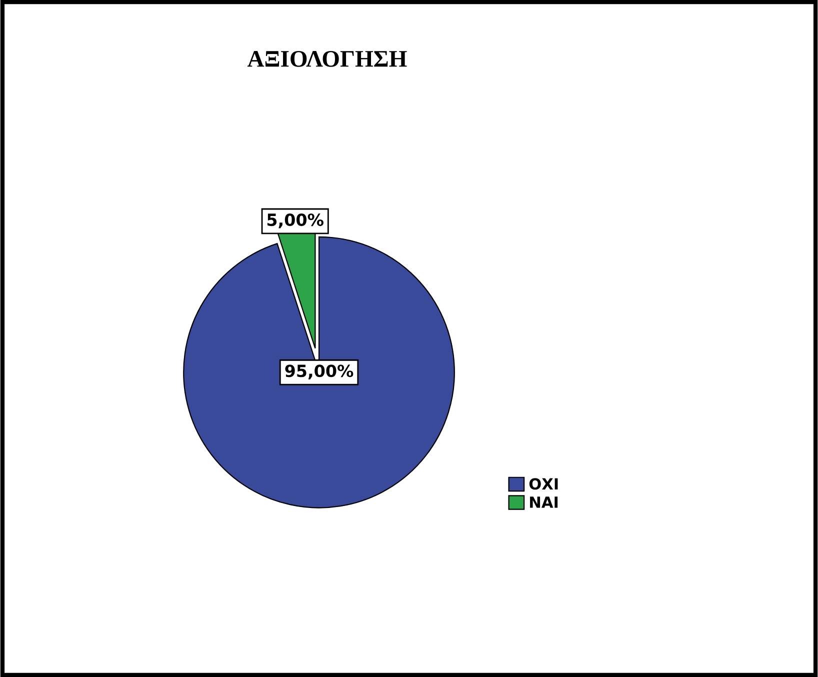 Image resolution: width=818 pixels, height=677 pixels. Describe the element at coordinates (544, 502) in the screenshot. I see `legend-label: ΝΑΙ` at that location.